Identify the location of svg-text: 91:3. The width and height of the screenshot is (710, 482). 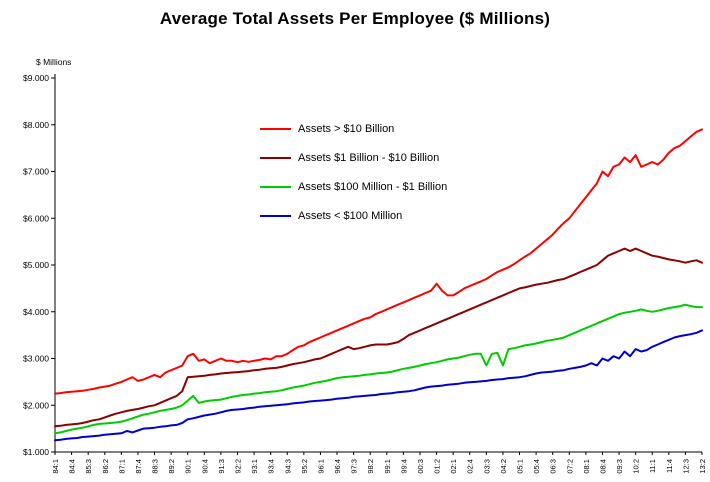
(221, 466).